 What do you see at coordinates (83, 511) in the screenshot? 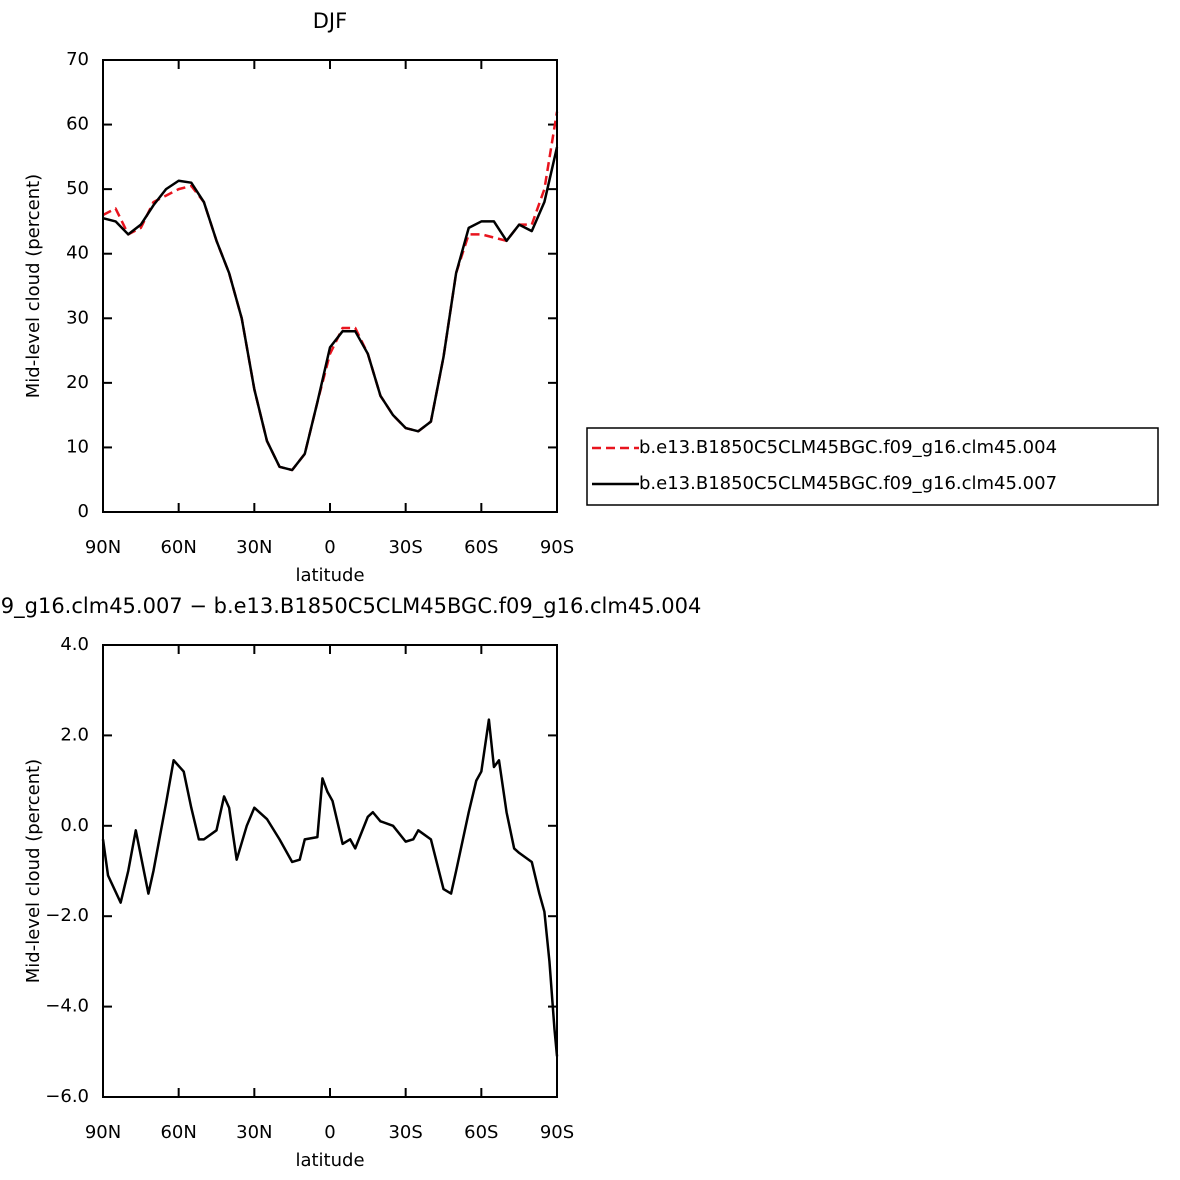
I see `y-tick-label: 0` at bounding box center [83, 511].